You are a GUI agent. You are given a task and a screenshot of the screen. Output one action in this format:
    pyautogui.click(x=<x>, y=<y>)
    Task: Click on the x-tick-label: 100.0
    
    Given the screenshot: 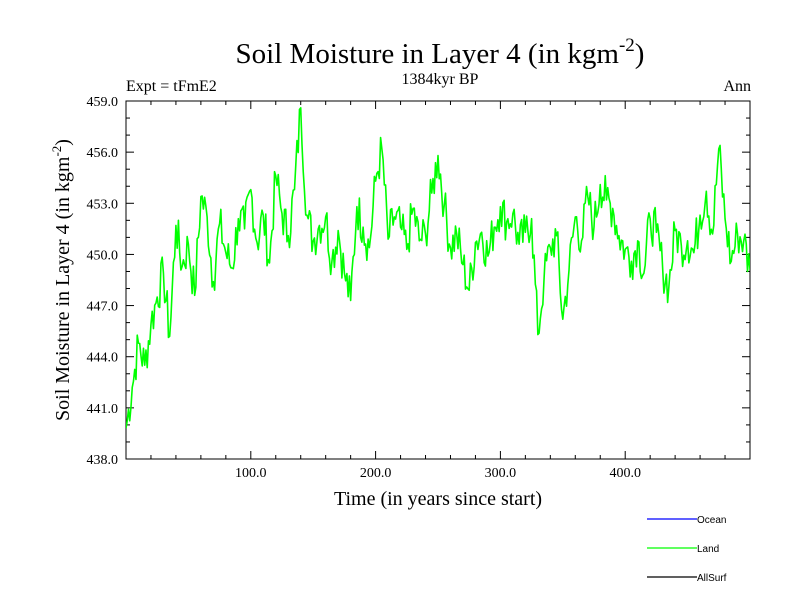 What is the action you would take?
    pyautogui.click(x=251, y=473)
    